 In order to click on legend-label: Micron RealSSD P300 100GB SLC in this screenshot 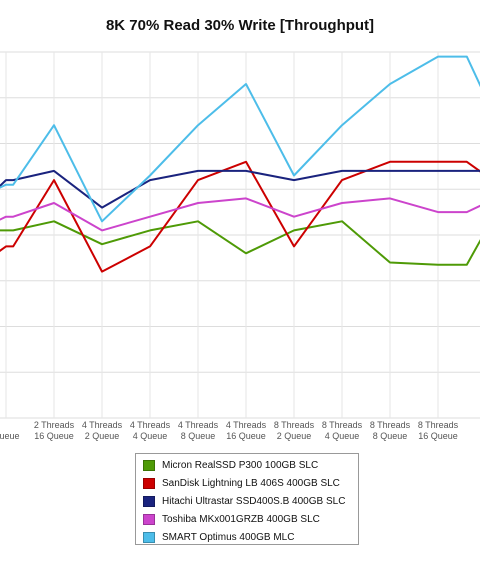, I will do `click(240, 465)`.